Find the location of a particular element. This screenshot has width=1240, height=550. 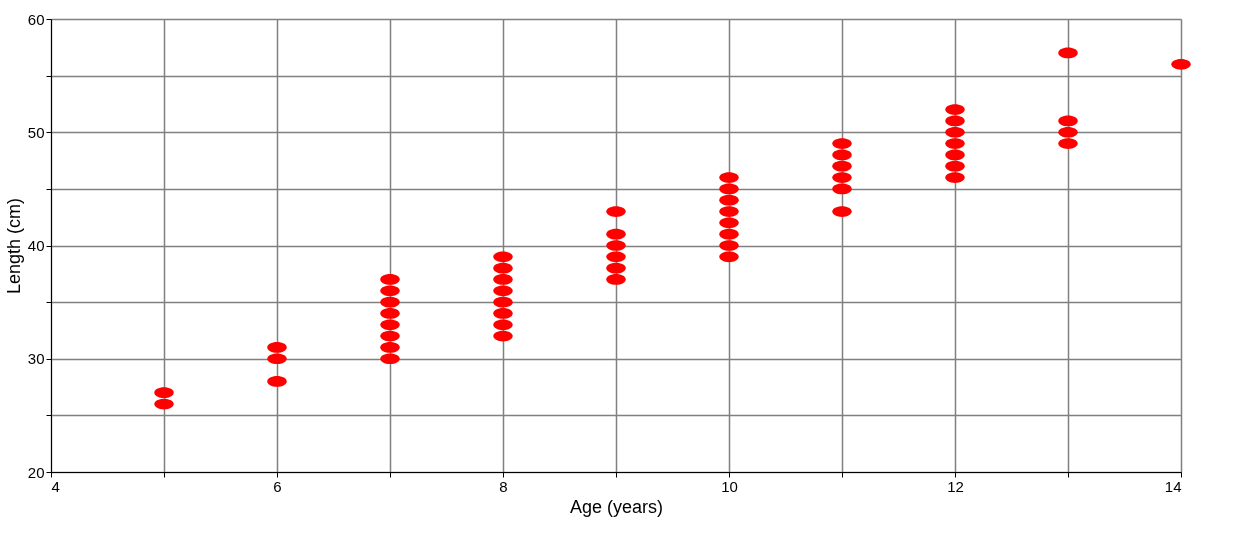

y-tick-label: 50 is located at coordinates (36, 132).